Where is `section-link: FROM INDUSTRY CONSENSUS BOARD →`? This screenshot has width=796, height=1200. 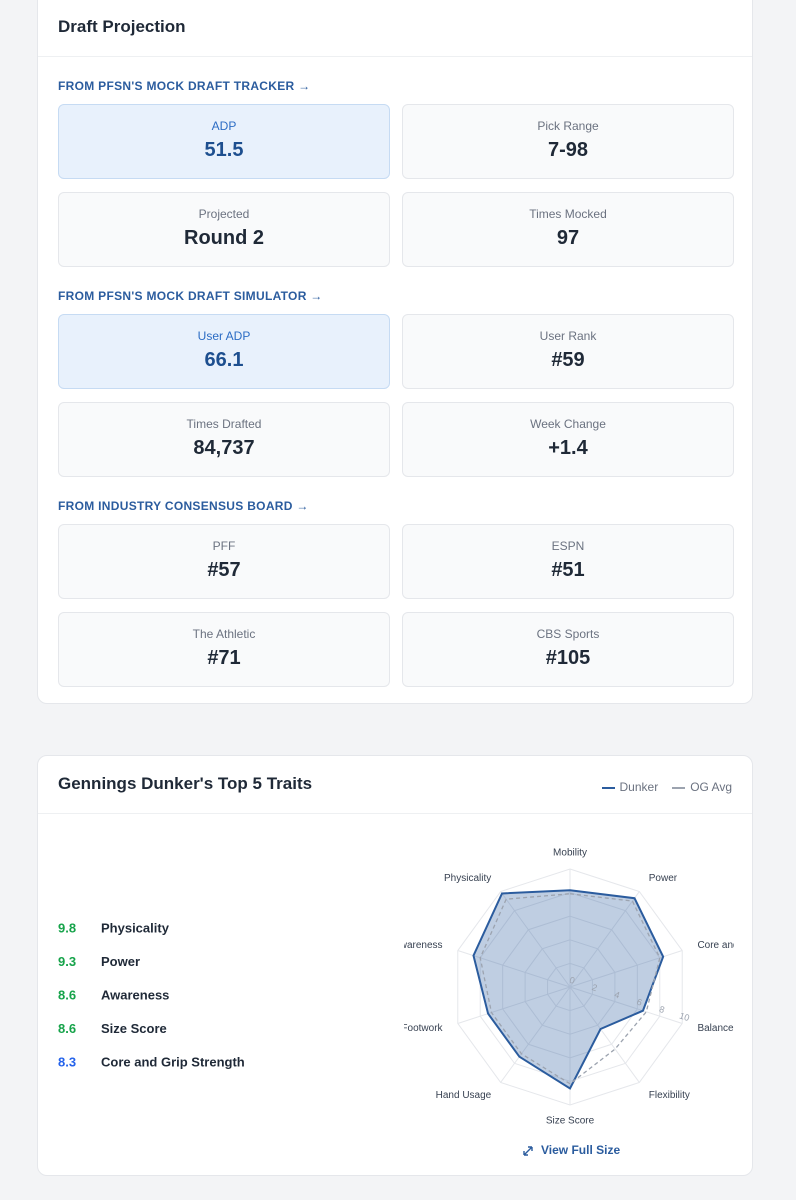
section-link: FROM INDUSTRY CONSENSUS BOARD → is located at coordinates (183, 506).